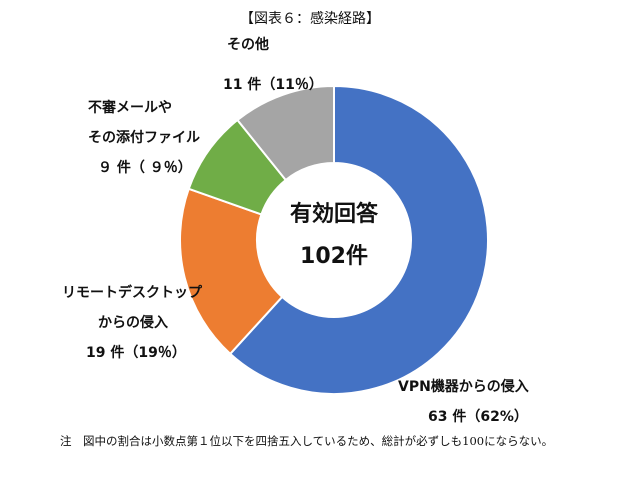 The image size is (620, 481). What do you see at coordinates (463, 387) in the screenshot?
I see `label-vpn-name: VPN機器からの侵入` at bounding box center [463, 387].